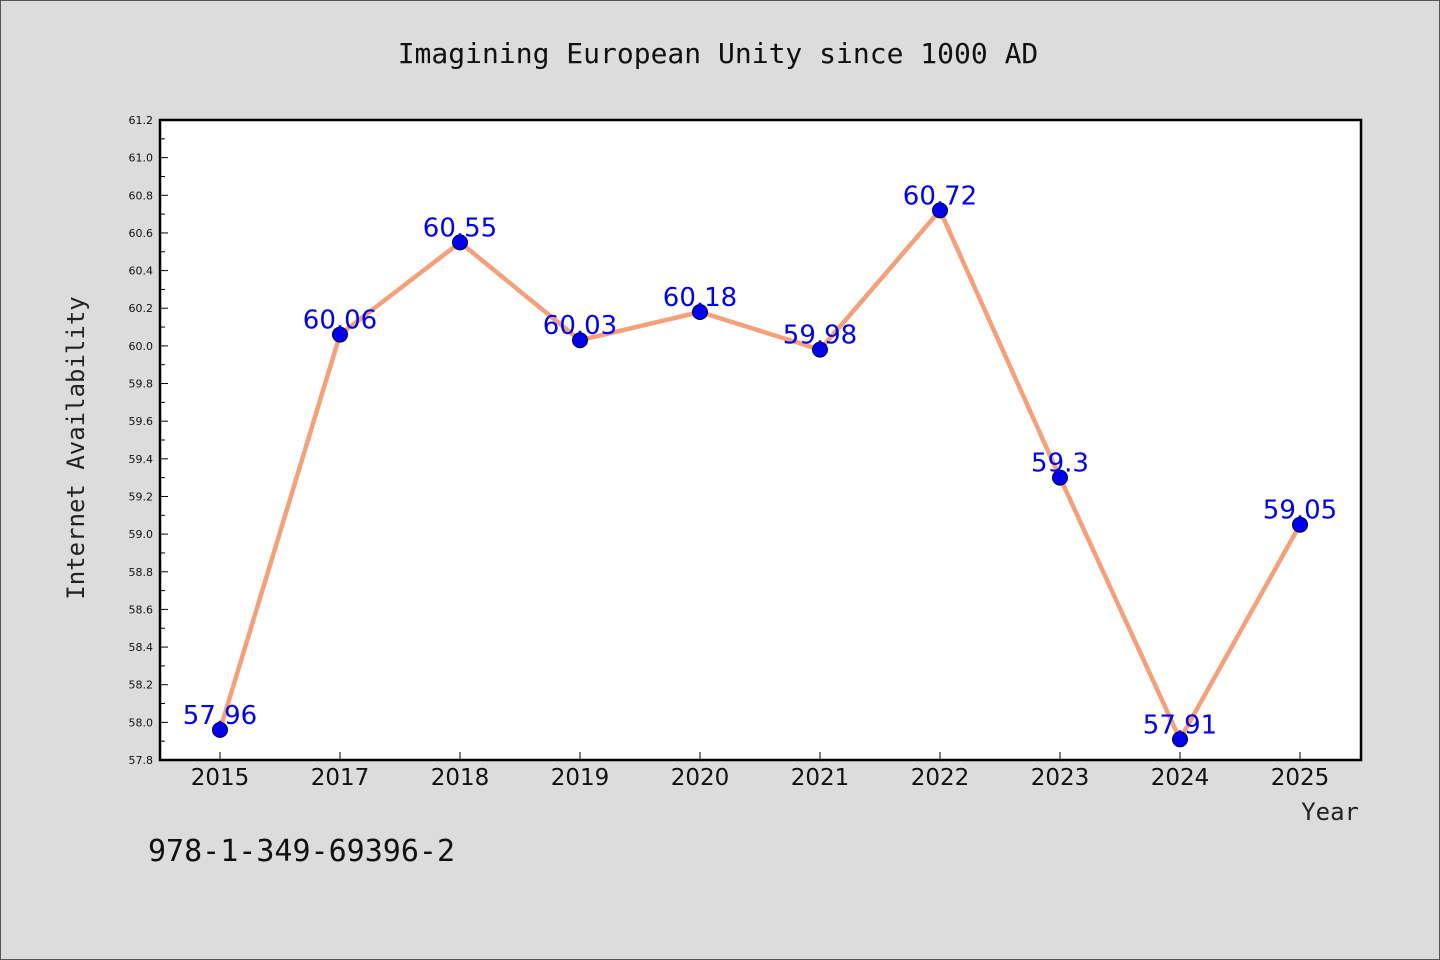  Describe the element at coordinates (141, 609) in the screenshot. I see `y-tick-label: 58.6` at that location.